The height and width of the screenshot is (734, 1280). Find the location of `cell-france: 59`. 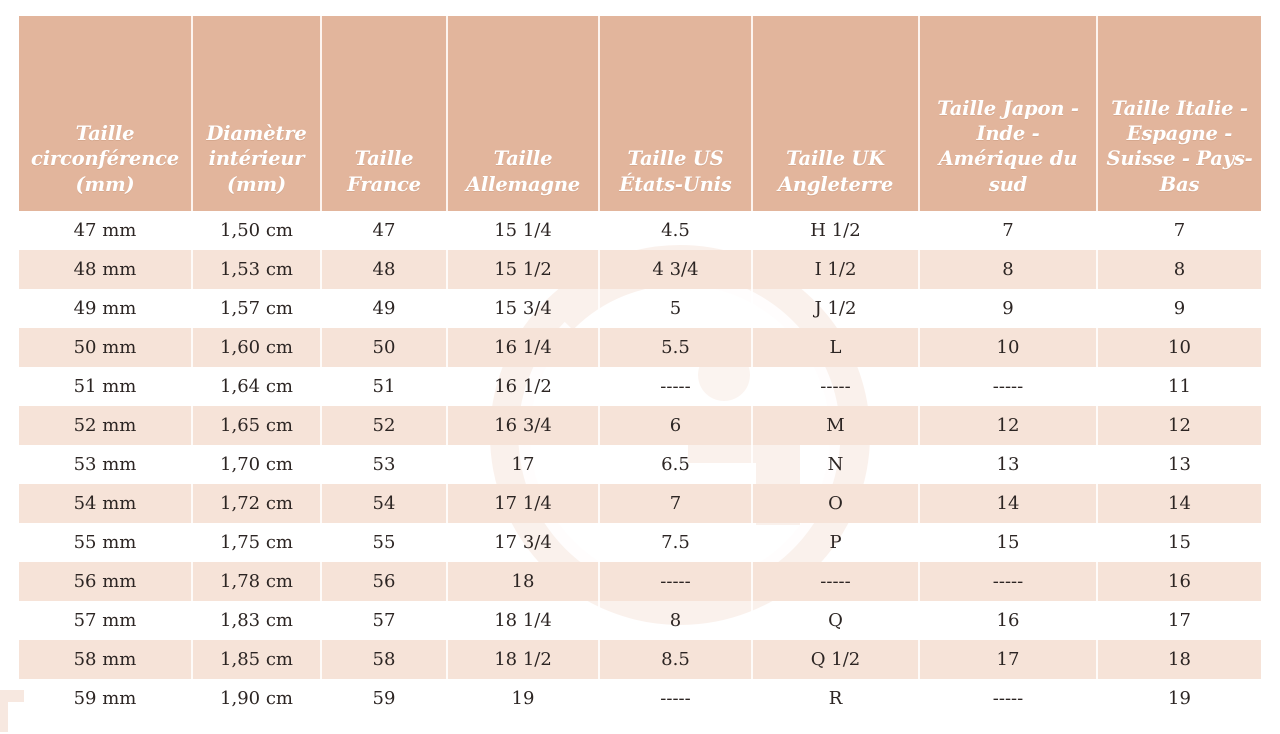

cell-france: 59 is located at coordinates (385, 698).